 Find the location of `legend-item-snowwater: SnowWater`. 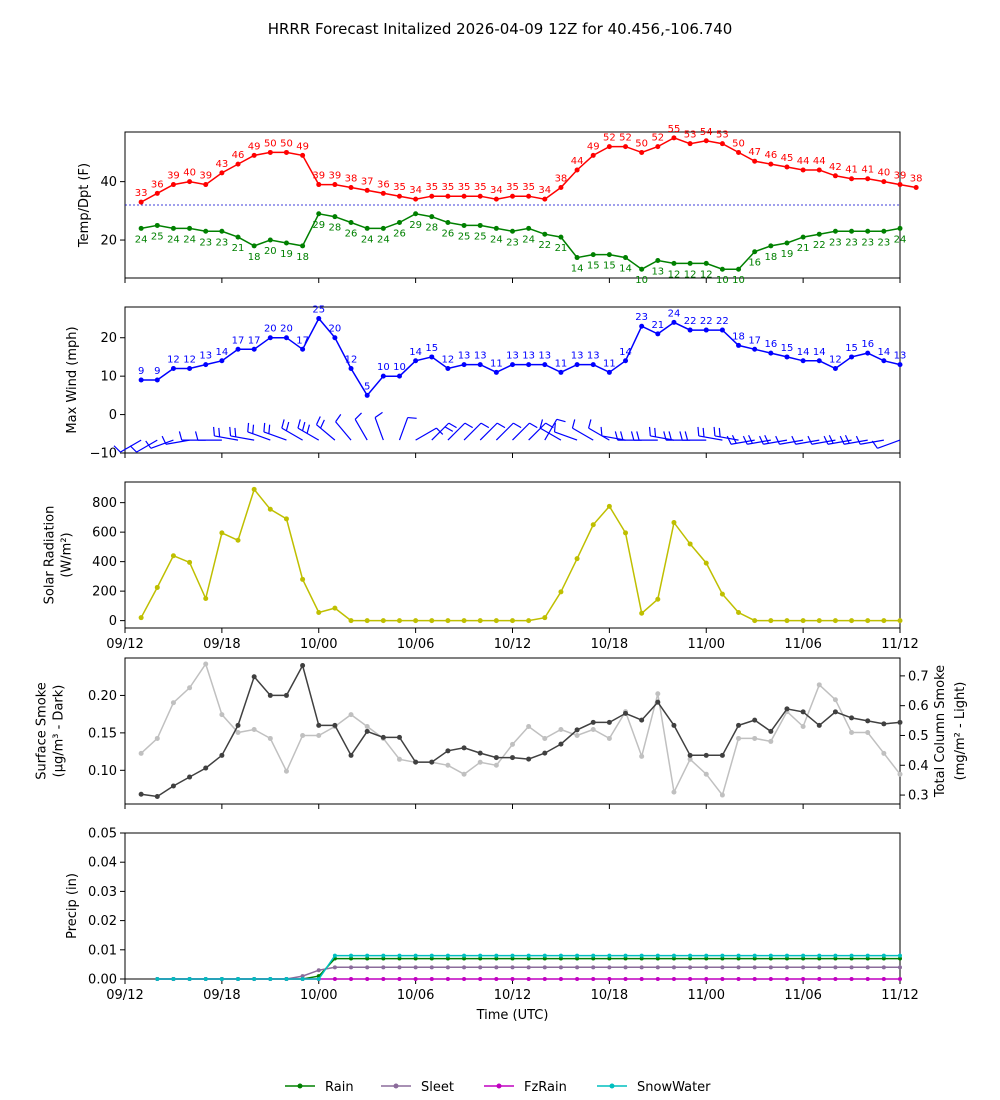

legend-item-snowwater: SnowWater is located at coordinates (654, 1087).